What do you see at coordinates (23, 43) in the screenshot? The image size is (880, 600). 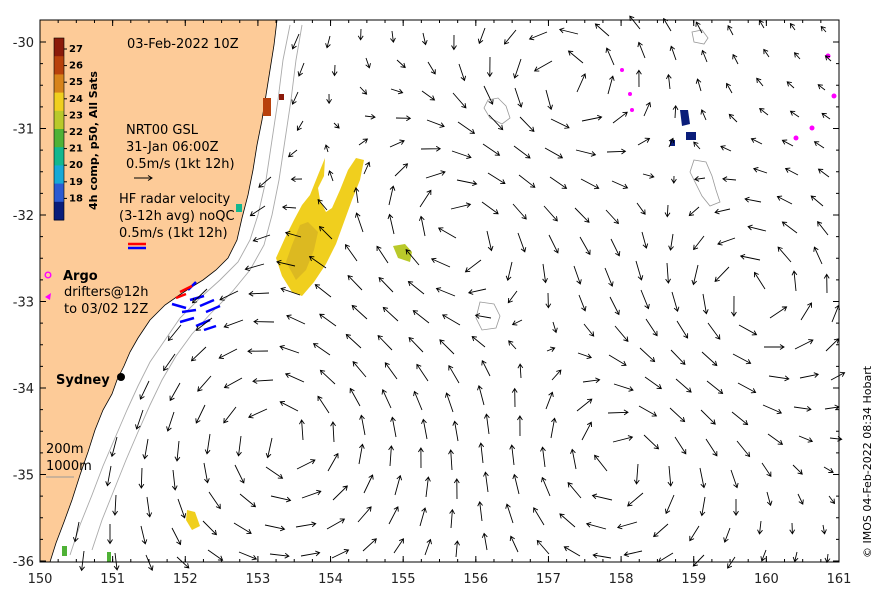 I see `y-tick-label: -30` at bounding box center [23, 43].